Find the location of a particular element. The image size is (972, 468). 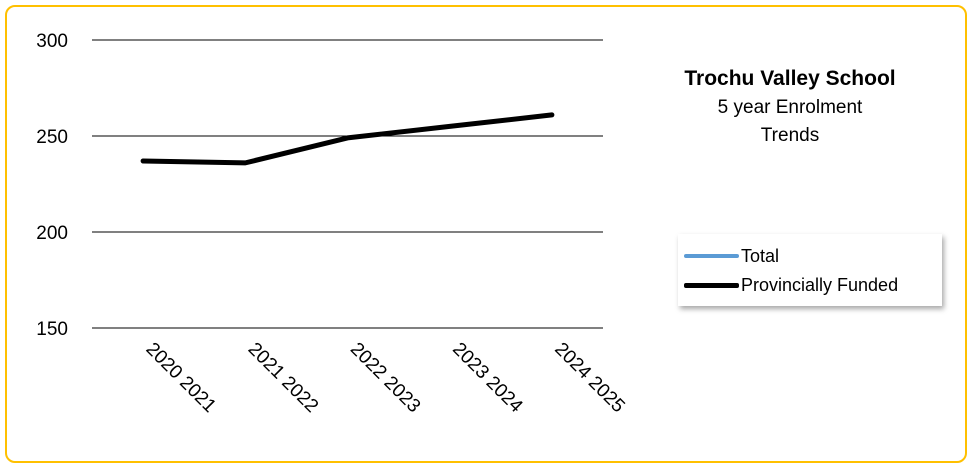

x-tick-label: 2022 2023 is located at coordinates (385, 378).